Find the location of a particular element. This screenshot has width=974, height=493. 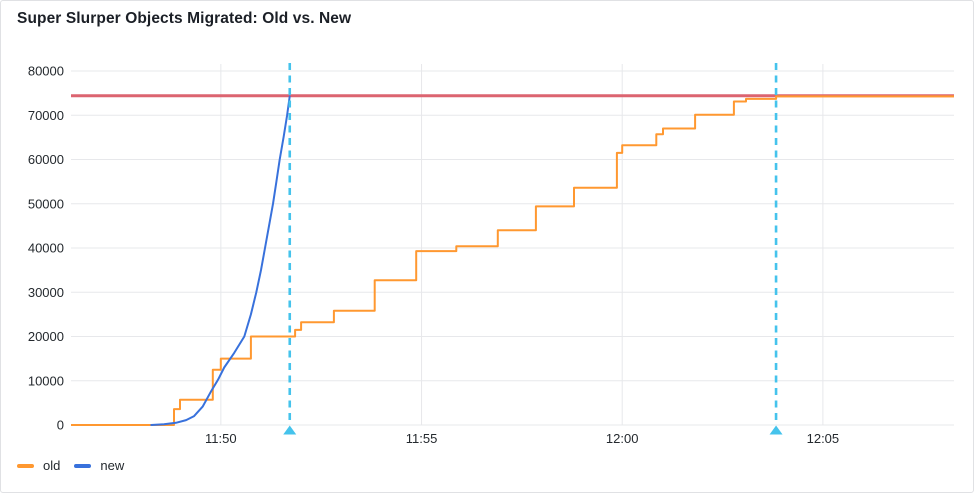

y-tick-label: 0 is located at coordinates (60, 425).